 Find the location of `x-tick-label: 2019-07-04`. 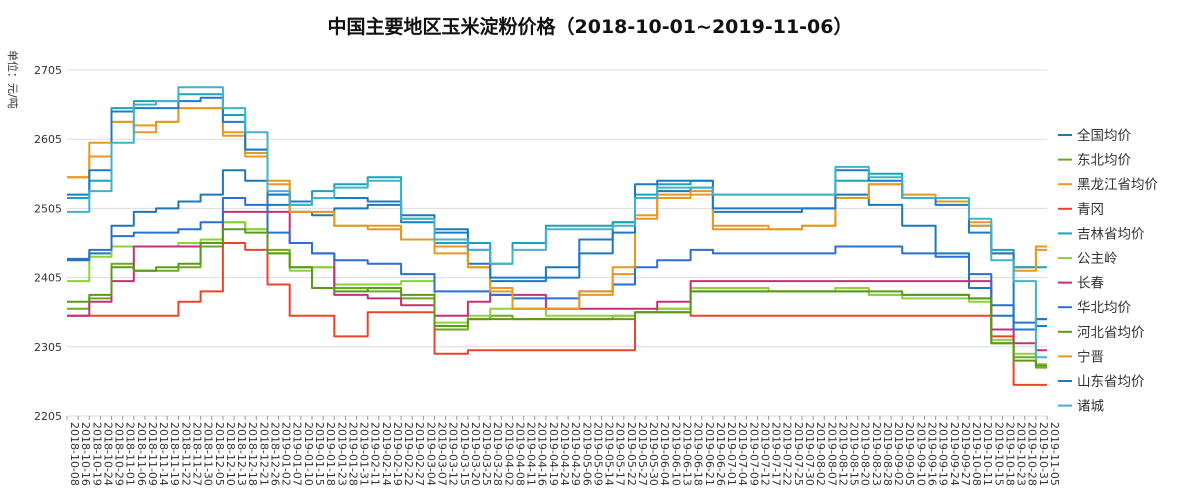

x-tick-label: 2019-07-04 is located at coordinates (742, 454).